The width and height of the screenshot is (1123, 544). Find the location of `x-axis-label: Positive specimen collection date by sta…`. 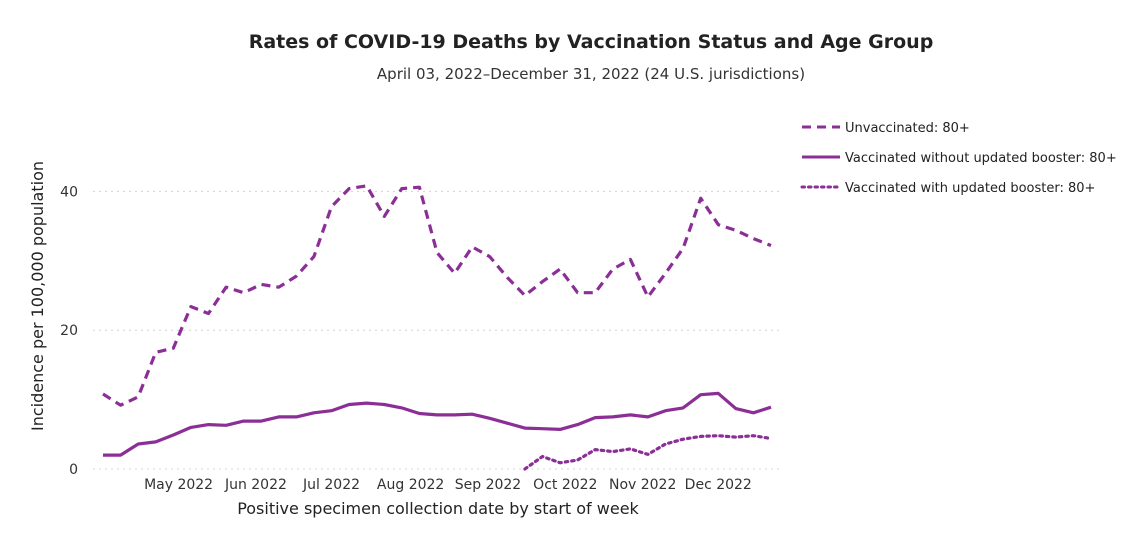

x-axis-label: Positive specimen collection date by sta… is located at coordinates (438, 508).